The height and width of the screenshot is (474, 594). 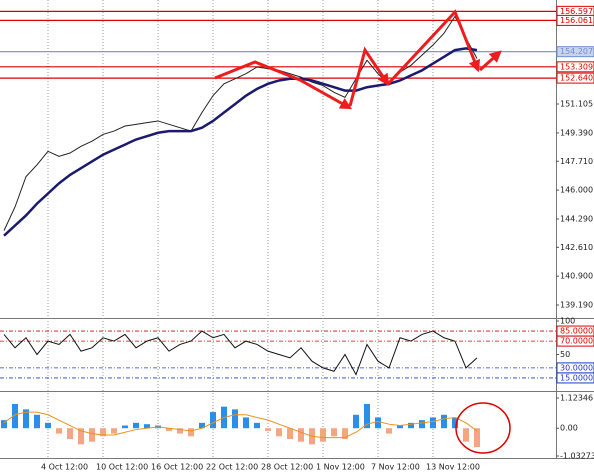 I want to click on level-label: 154.207, so click(x=576, y=51).